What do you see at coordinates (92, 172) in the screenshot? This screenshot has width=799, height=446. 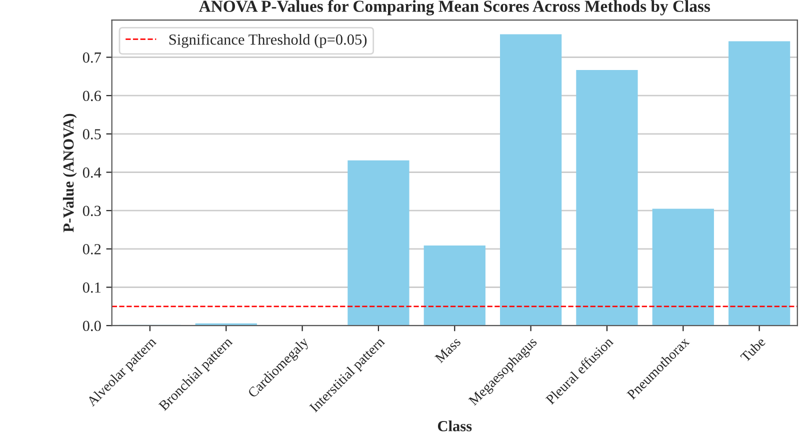 I see `y-tick-label: 0.4` at bounding box center [92, 172].